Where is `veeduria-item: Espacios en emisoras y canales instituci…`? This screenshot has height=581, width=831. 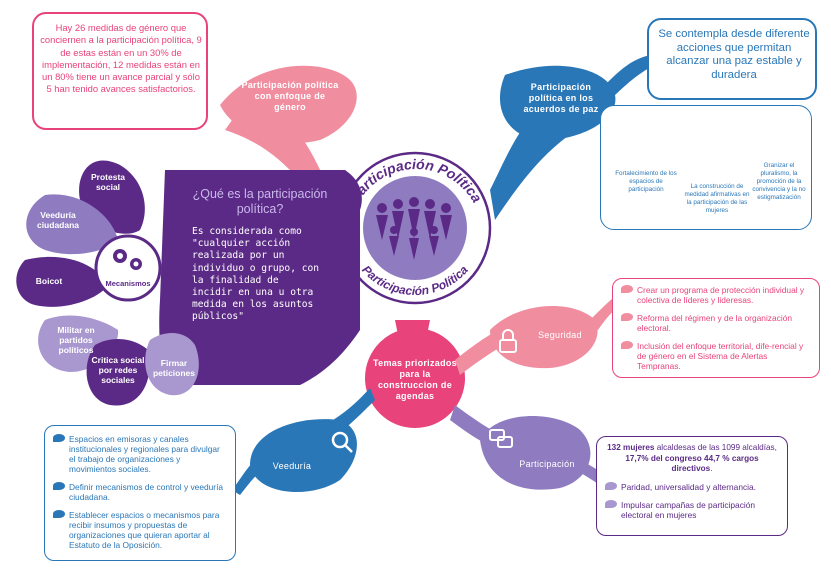 veeduria-item: Espacios en emisoras y canales instituci… is located at coordinates (140, 454).